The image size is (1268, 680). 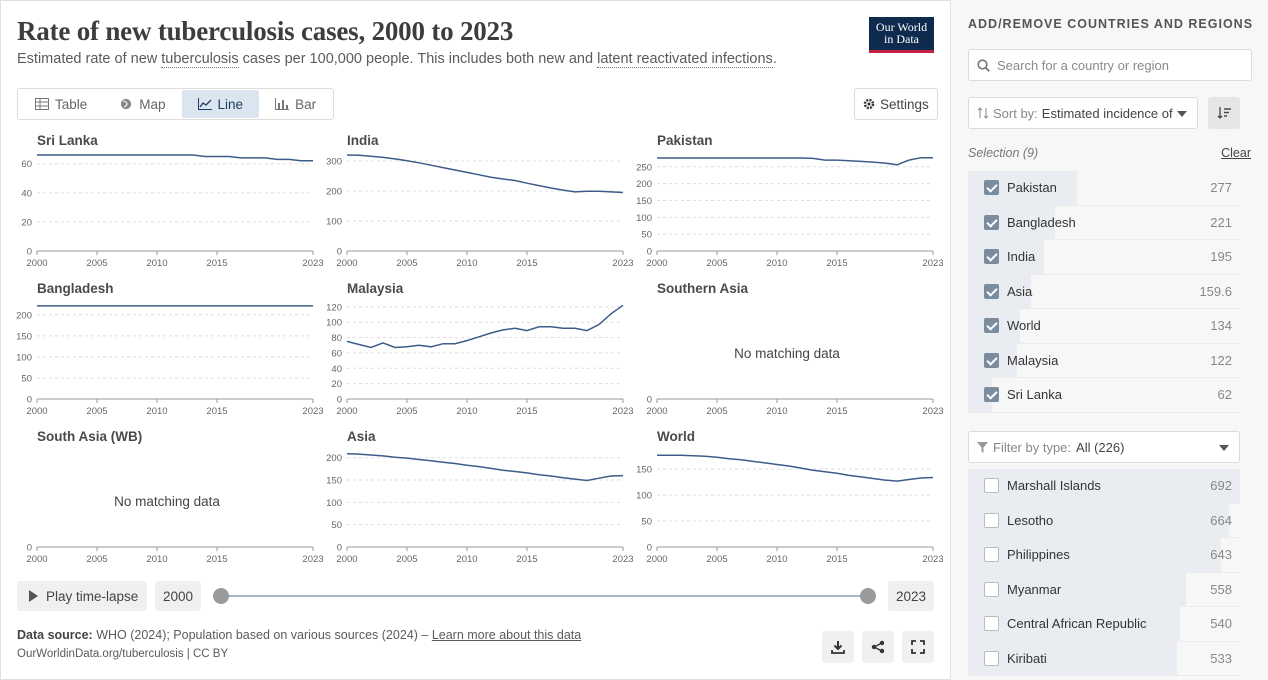 What do you see at coordinates (1221, 658) in the screenshot?
I see `entity-value: 533` at bounding box center [1221, 658].